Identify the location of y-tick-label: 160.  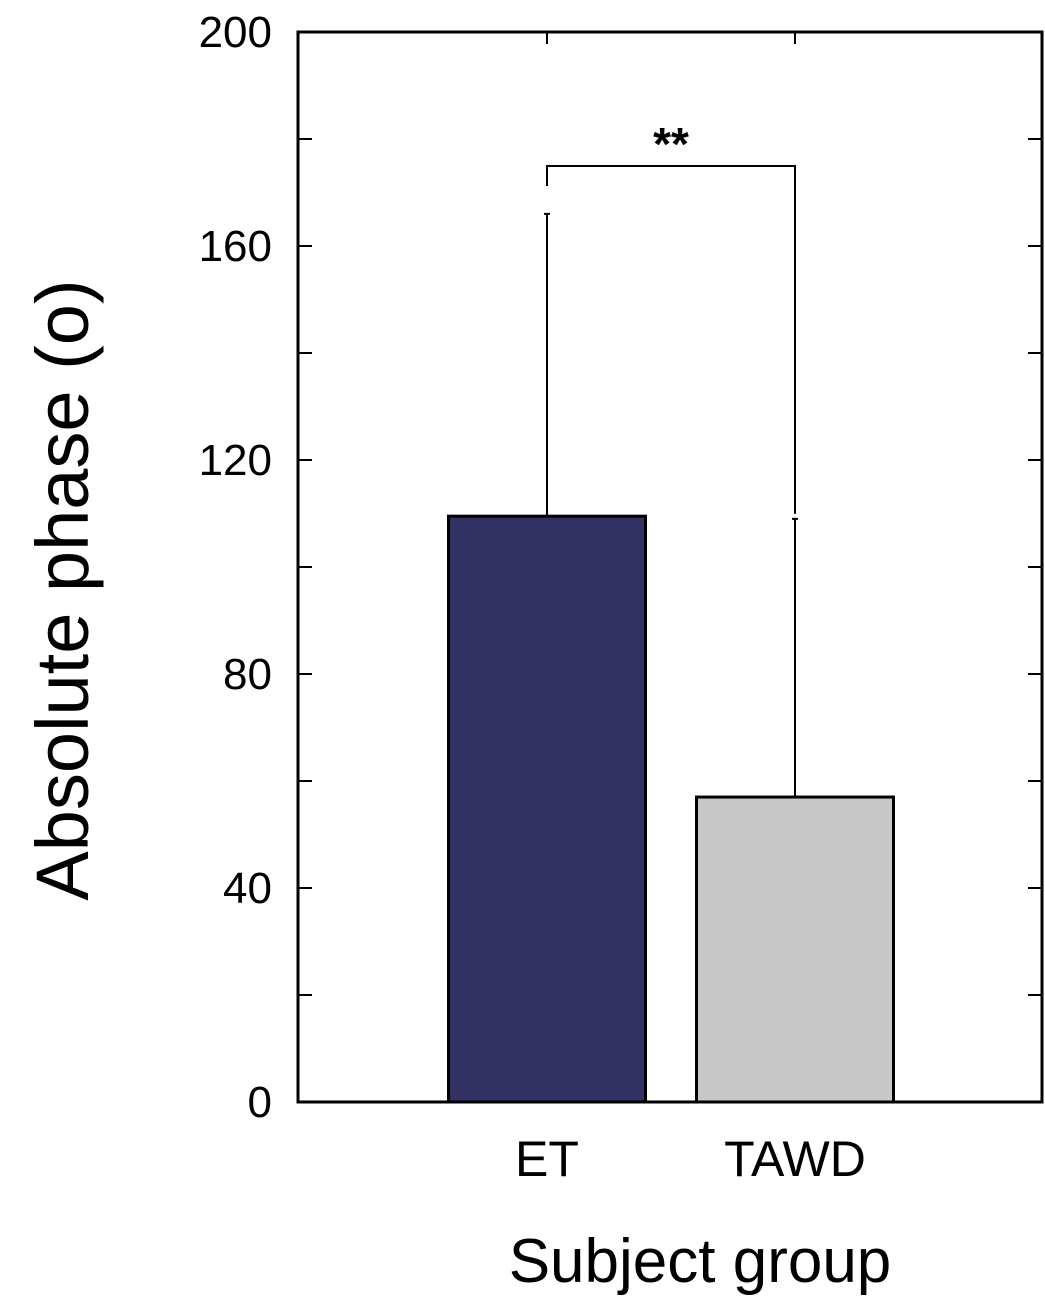
(235, 246).